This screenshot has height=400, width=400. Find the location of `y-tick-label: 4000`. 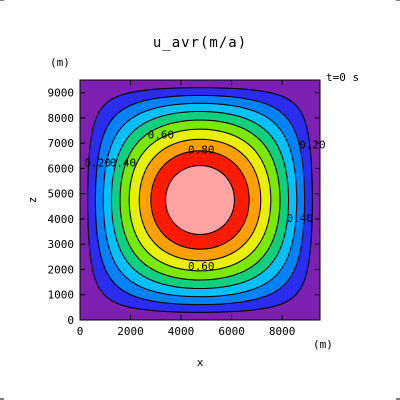

y-tick-label: 4000 is located at coordinates (61, 219).